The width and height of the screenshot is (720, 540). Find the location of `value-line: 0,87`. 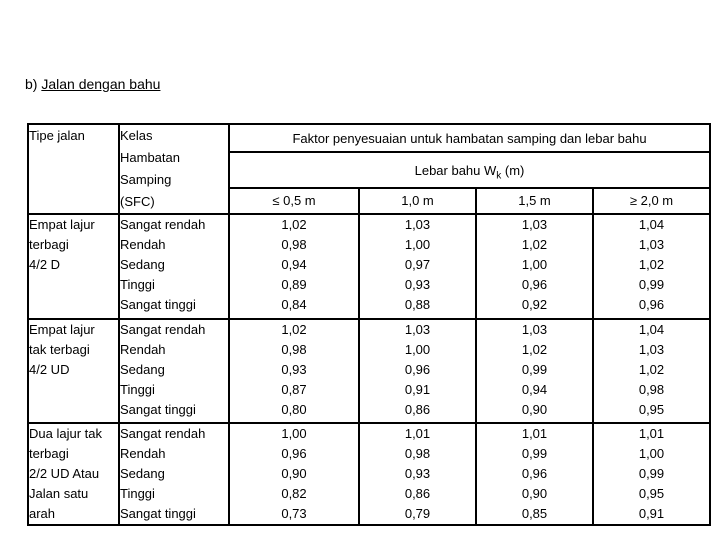

value-line: 0,87 is located at coordinates (294, 389).